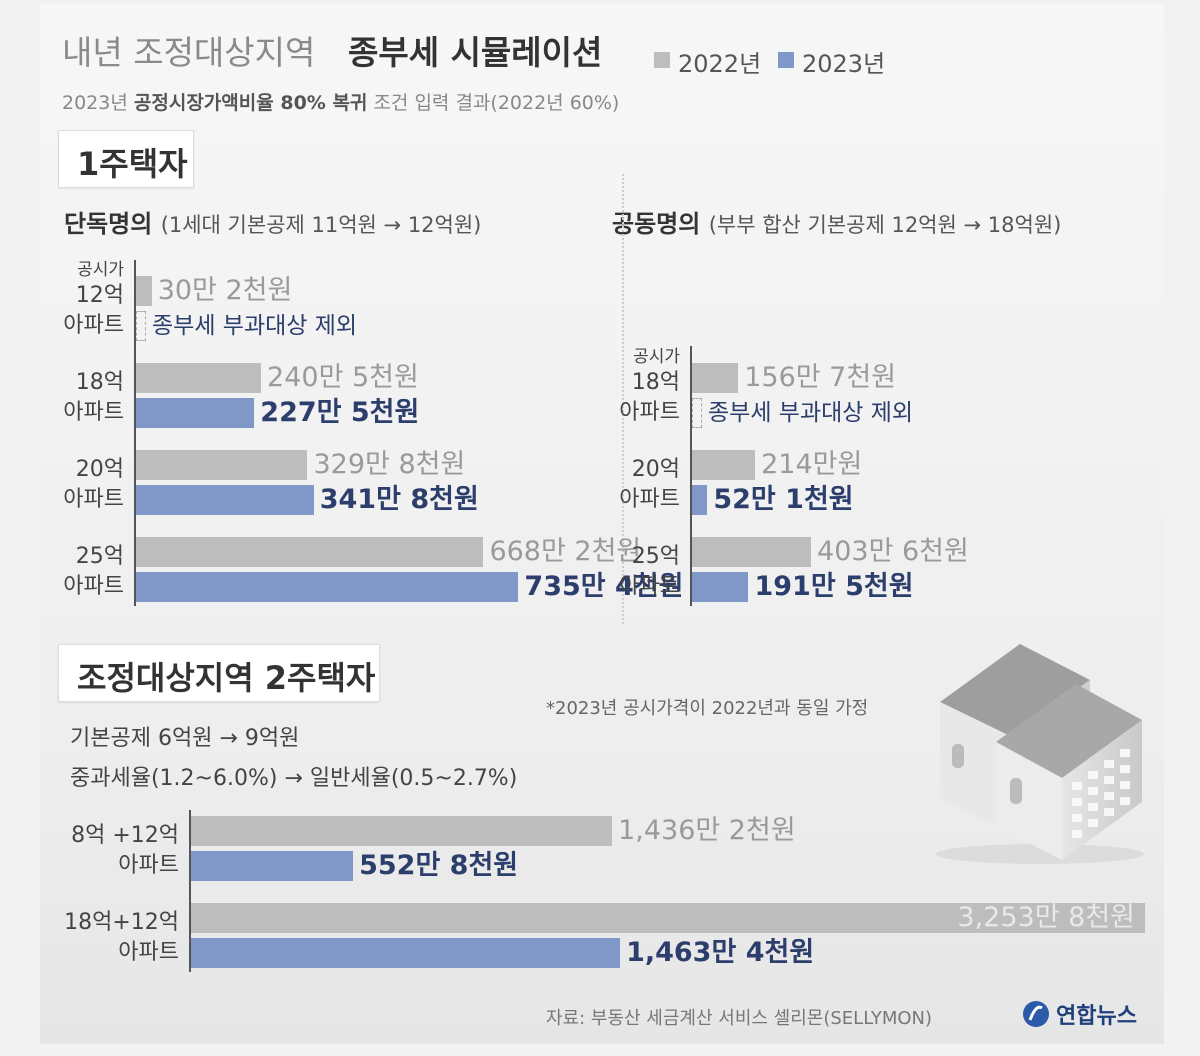  What do you see at coordinates (1096, 1016) in the screenshot?
I see `logo-text: 연합뉴스` at bounding box center [1096, 1016].